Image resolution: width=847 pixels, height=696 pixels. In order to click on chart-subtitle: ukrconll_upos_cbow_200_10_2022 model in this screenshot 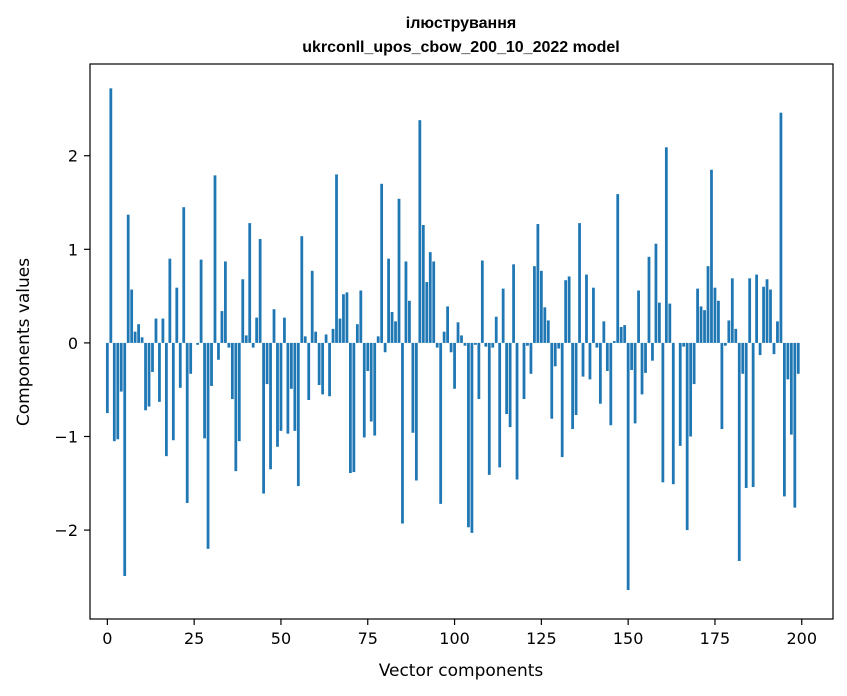, I will do `click(460, 47)`.